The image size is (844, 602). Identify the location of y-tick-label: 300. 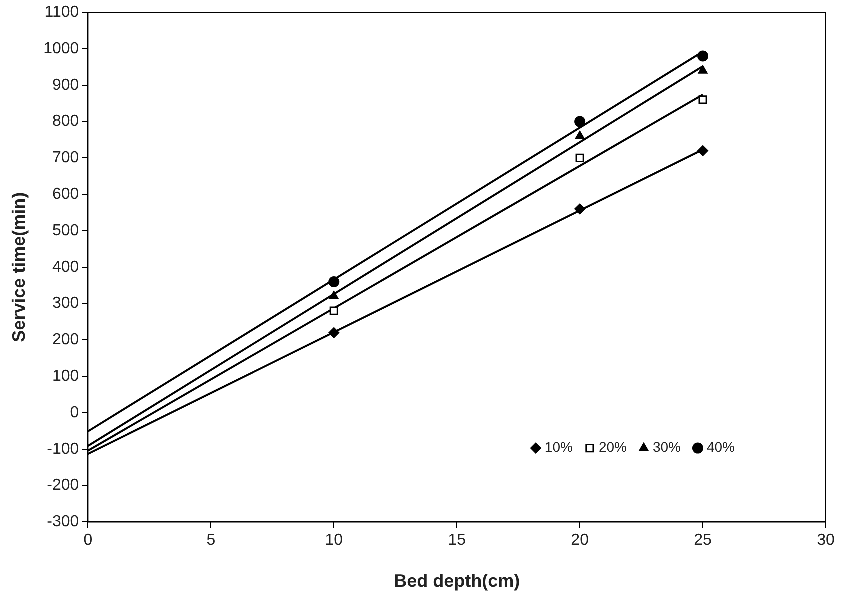
(66, 303).